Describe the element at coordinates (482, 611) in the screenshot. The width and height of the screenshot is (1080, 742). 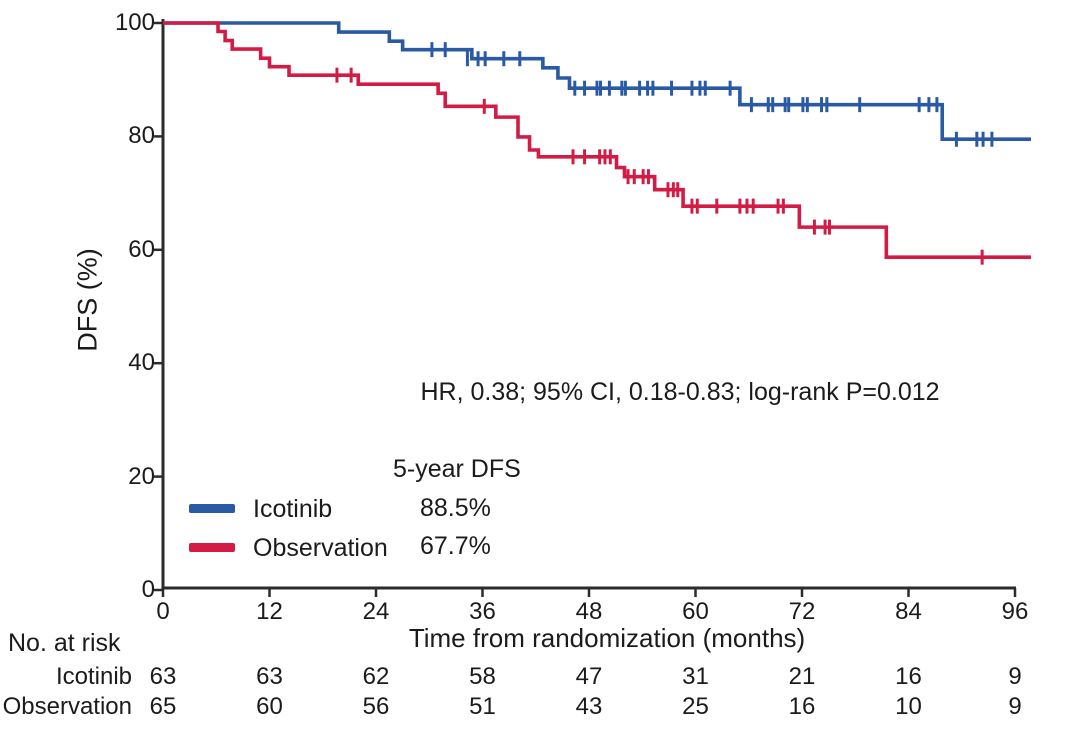
I see `x-tick-label: 36` at that location.